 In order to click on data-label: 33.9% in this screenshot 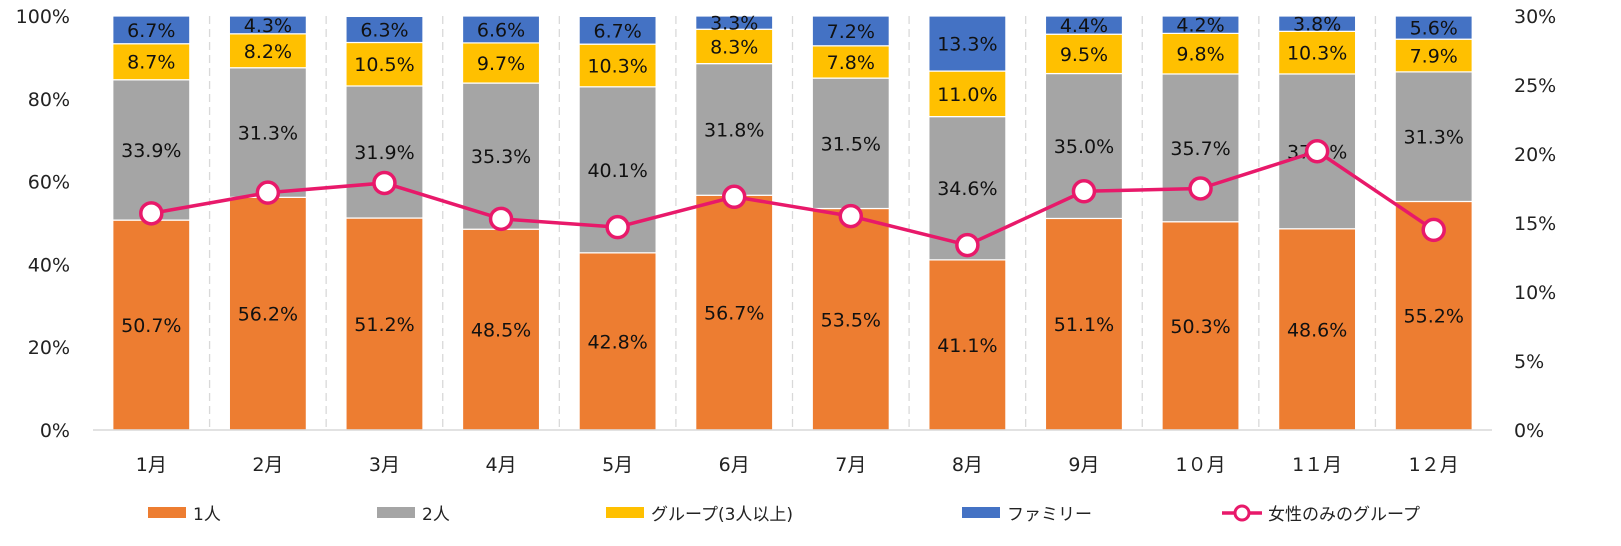, I will do `click(151, 151)`.